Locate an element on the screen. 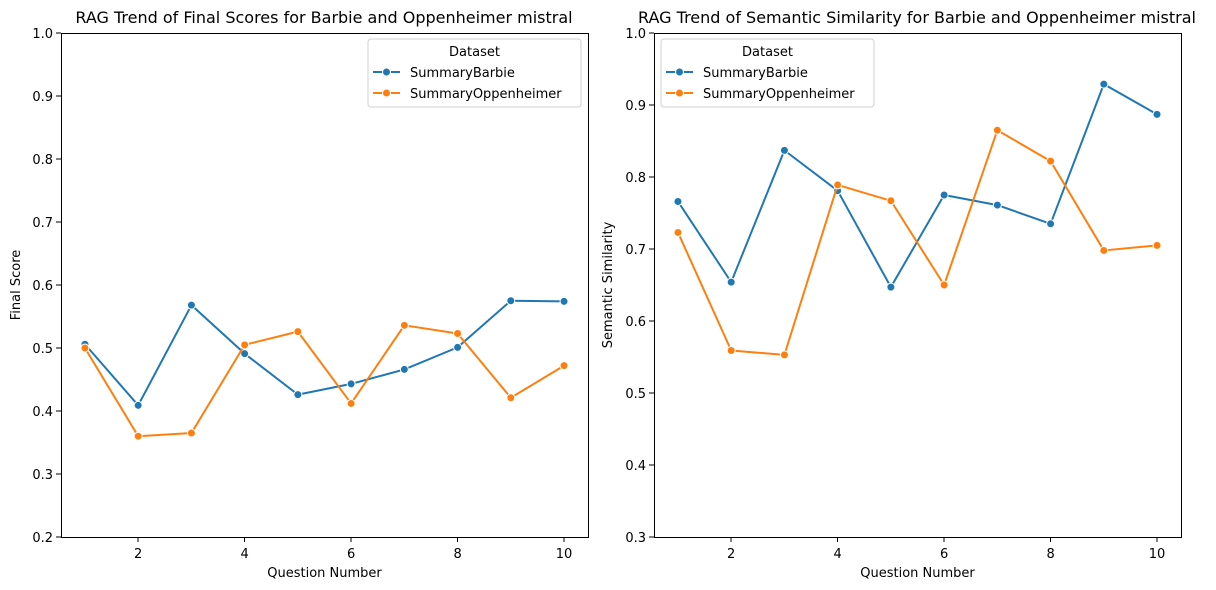 This screenshot has height=590, width=1216. series-line-summaryoppenheimer is located at coordinates (324, 381).